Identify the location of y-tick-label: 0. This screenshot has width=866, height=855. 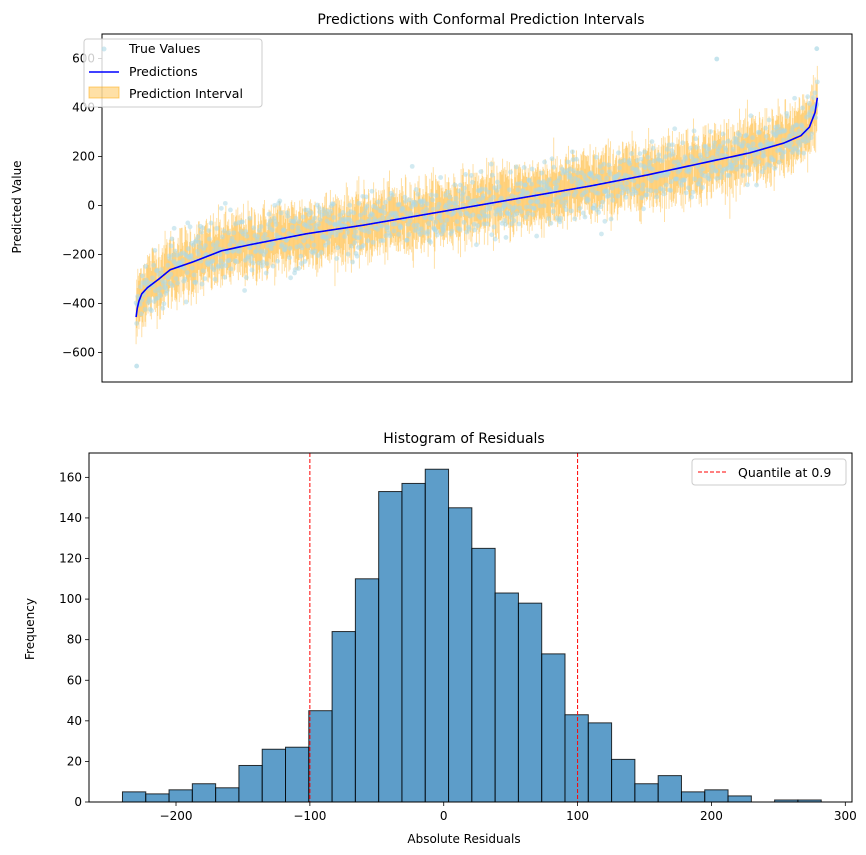
(91, 206).